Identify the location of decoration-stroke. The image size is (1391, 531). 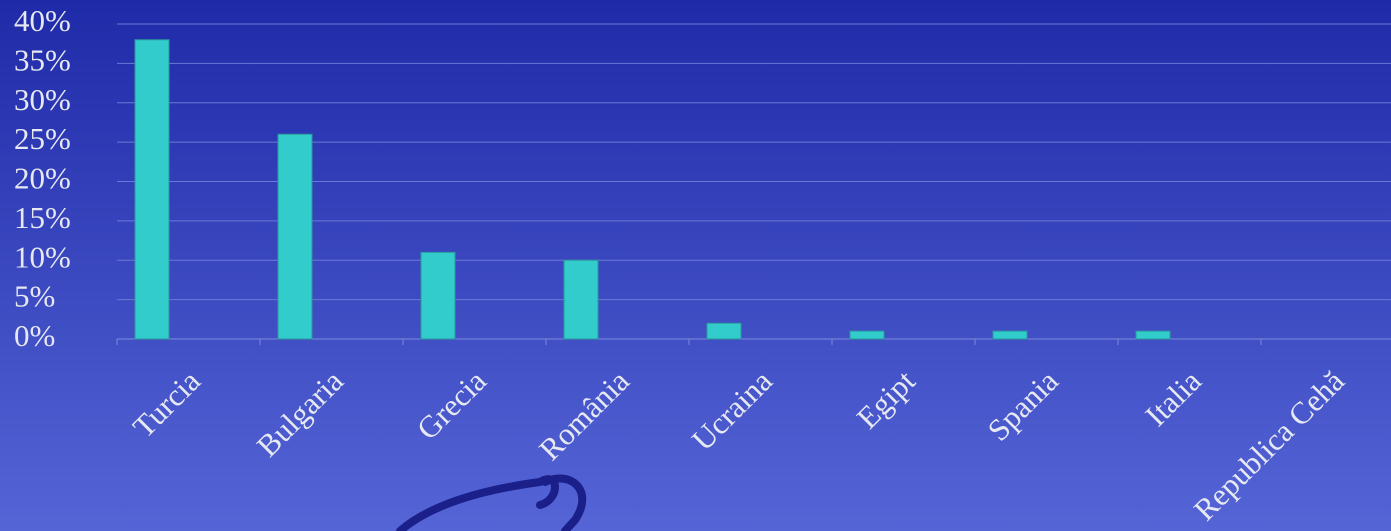
(491, 502).